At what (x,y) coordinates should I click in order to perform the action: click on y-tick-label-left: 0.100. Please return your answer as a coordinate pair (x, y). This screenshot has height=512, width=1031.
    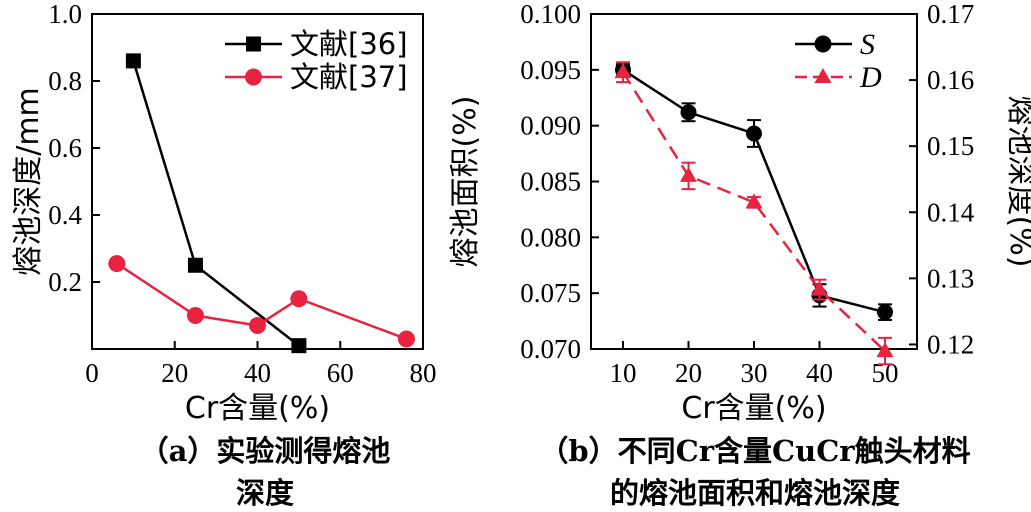
    Looking at the image, I should click on (550, 14).